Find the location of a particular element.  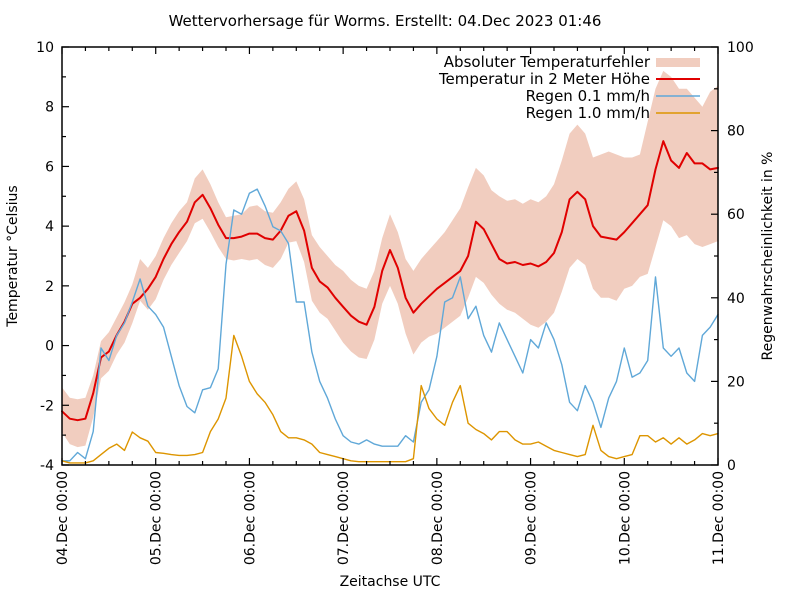

x-tick-label: 06.Dec 00:00 is located at coordinates (250, 518).